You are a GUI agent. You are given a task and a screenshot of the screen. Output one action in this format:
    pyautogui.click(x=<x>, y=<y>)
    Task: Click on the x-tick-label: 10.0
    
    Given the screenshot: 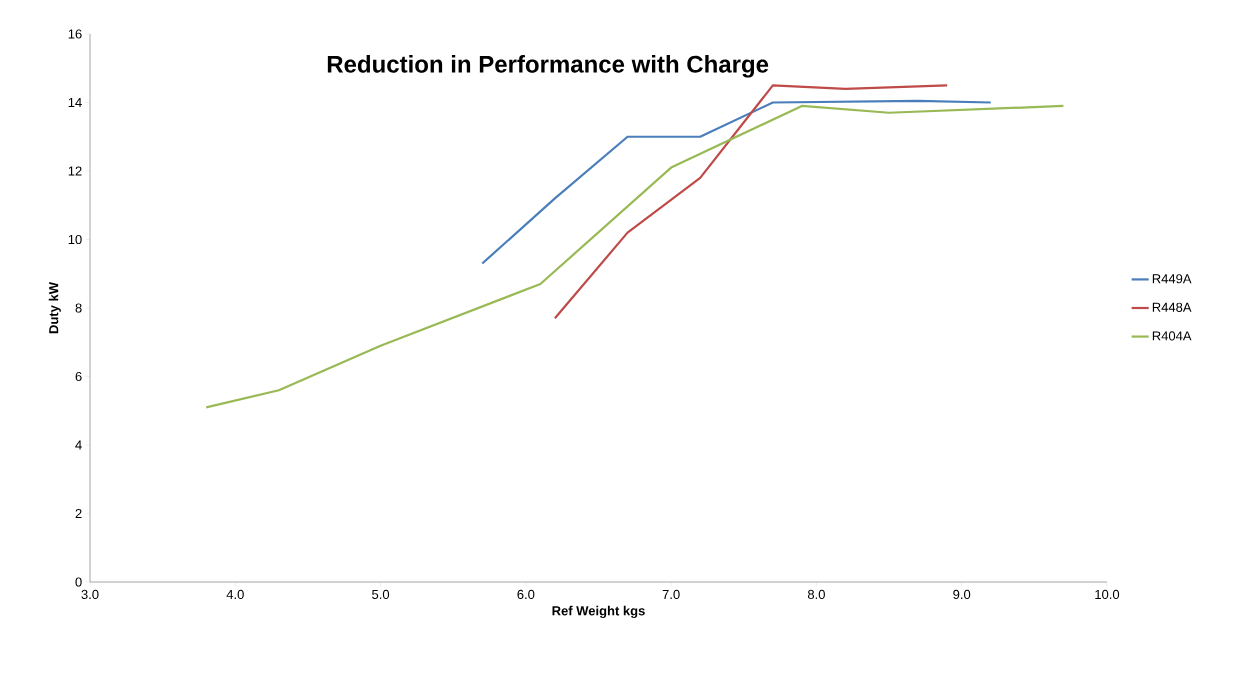 What is the action you would take?
    pyautogui.click(x=1107, y=594)
    